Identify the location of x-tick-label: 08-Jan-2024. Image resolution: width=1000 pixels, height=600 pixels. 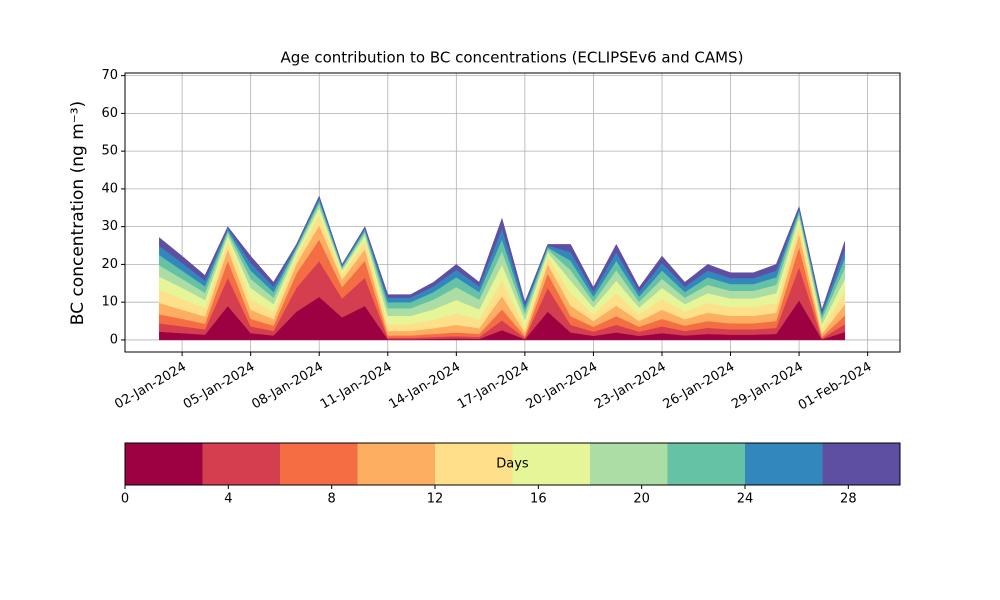
(287, 386).